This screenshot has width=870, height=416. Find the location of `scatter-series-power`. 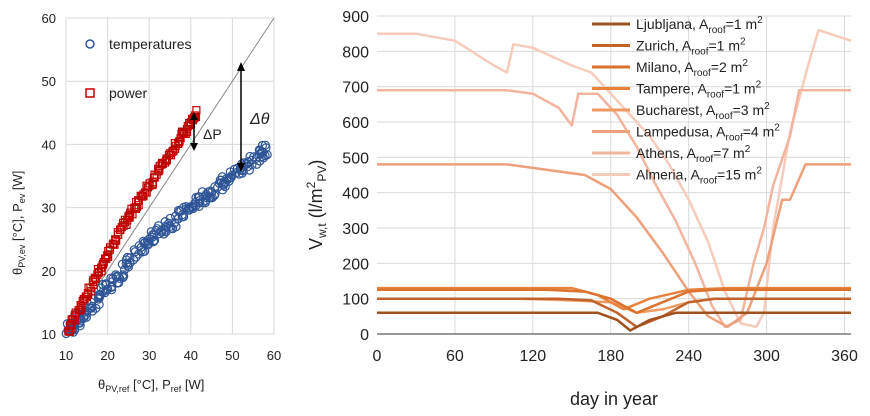

scatter-series-power is located at coordinates (132, 221).